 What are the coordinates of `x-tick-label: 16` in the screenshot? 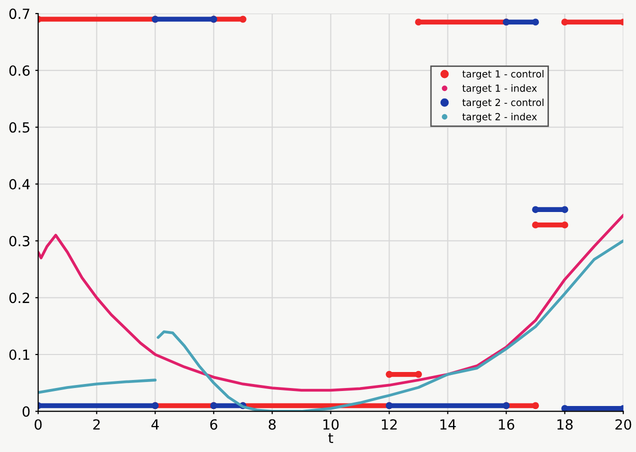 It's located at (506, 424).